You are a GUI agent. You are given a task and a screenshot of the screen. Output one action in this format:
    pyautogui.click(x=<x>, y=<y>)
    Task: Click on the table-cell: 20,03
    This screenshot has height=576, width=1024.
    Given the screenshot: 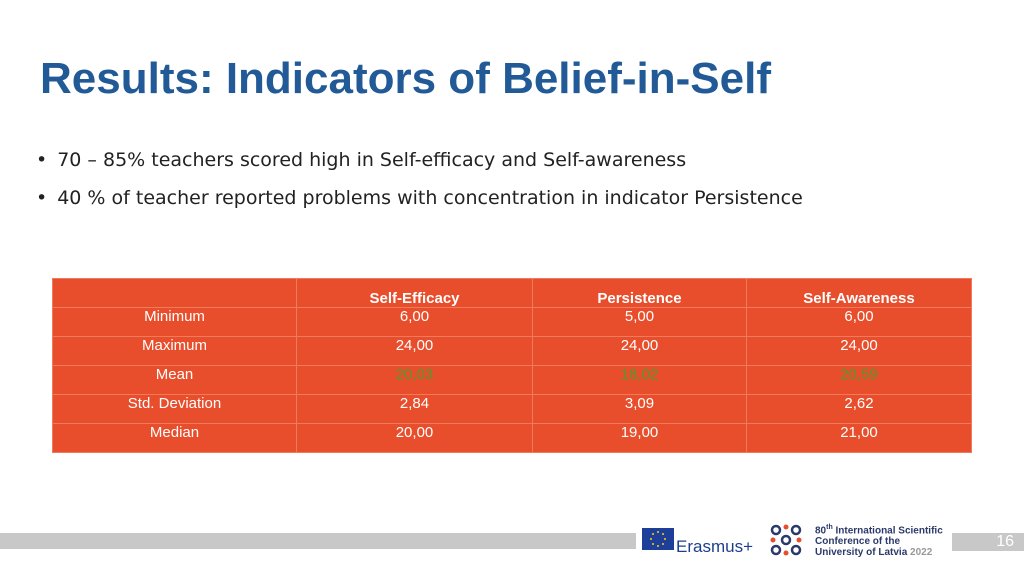 What is the action you would take?
    pyautogui.click(x=414, y=380)
    